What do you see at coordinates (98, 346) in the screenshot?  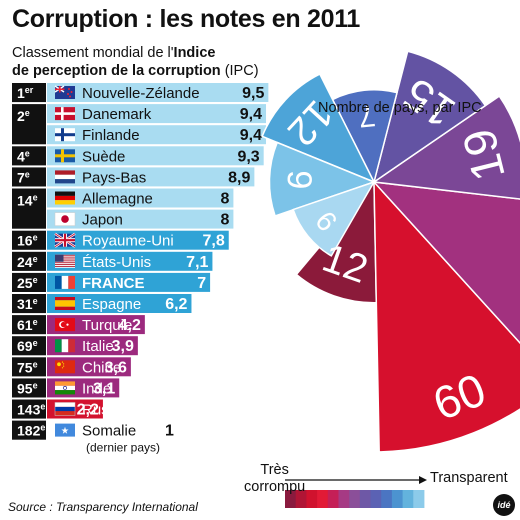 I see `country-label-12: Italie` at bounding box center [98, 346].